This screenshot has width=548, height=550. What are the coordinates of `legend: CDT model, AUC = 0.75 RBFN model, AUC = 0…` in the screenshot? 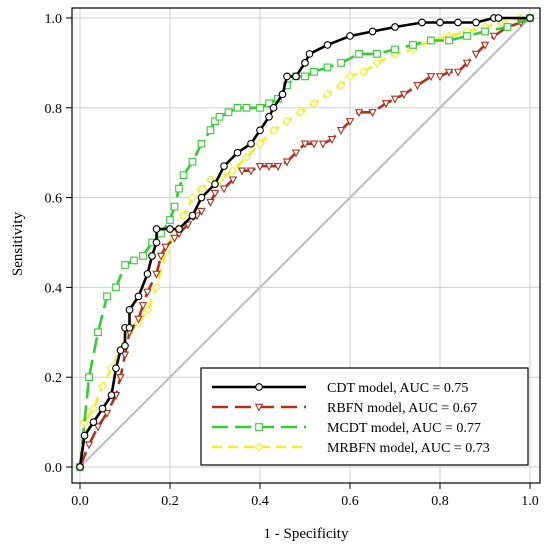 It's located at (364, 416).